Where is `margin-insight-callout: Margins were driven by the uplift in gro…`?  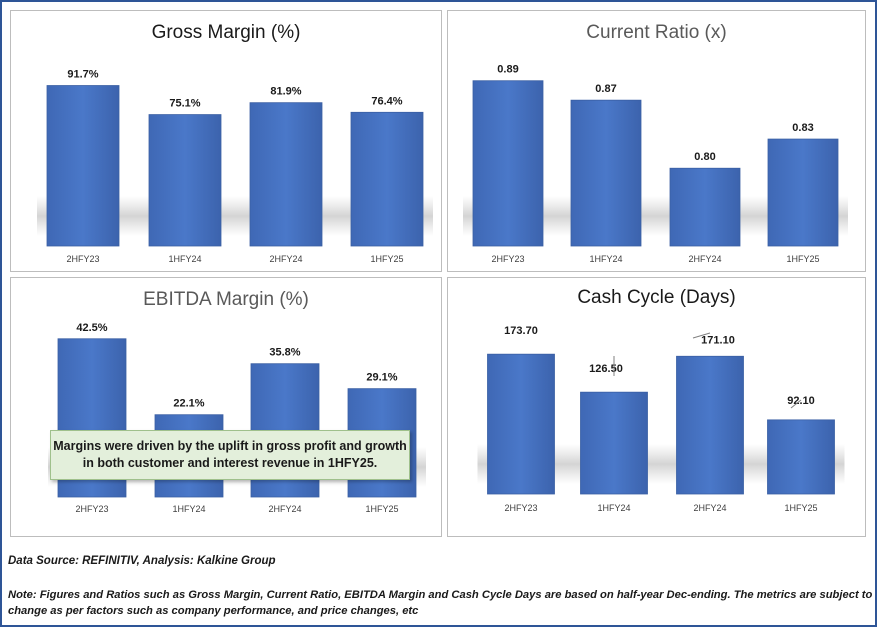
margin-insight-callout: Margins were driven by the uplift in gro… is located at coordinates (230, 455).